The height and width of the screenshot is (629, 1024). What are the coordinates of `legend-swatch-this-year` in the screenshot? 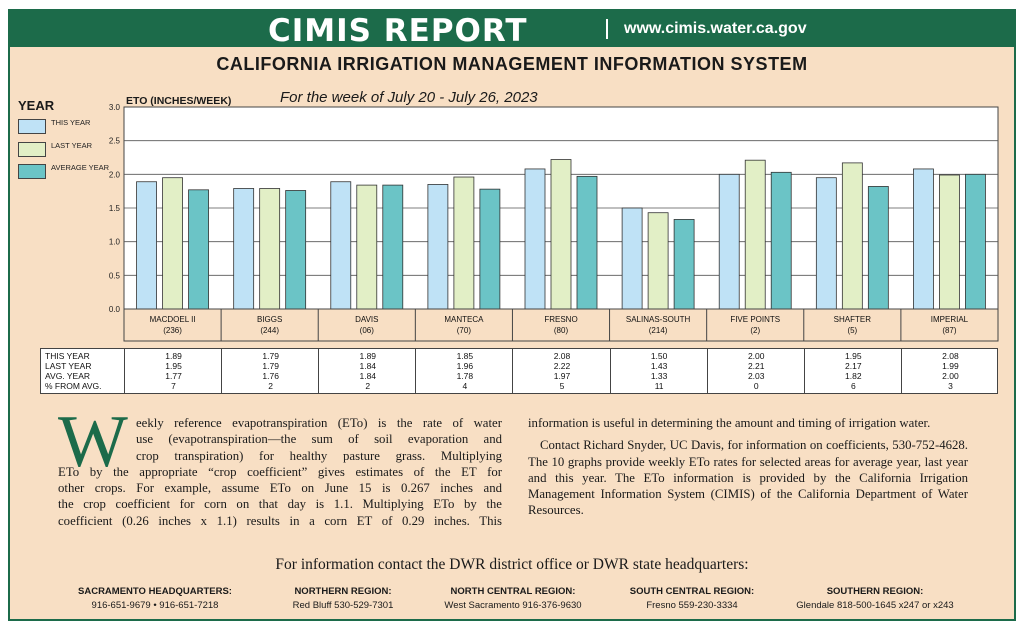 It's located at (32, 126).